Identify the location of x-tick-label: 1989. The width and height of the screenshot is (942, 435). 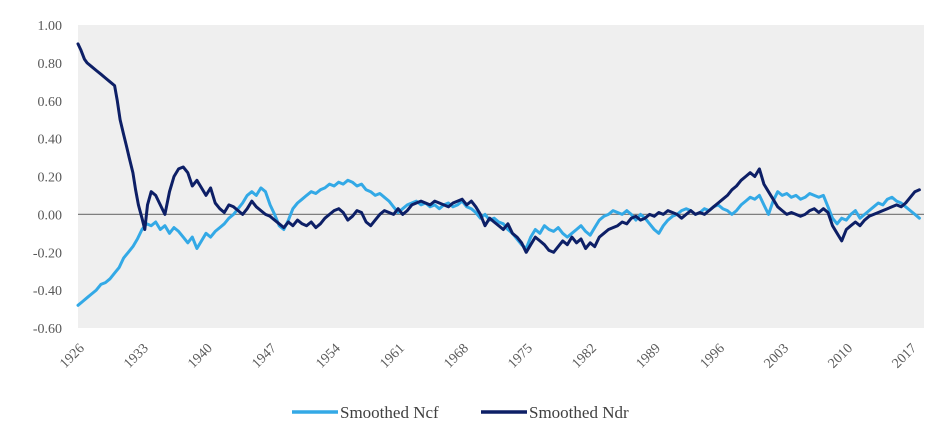
(649, 356).